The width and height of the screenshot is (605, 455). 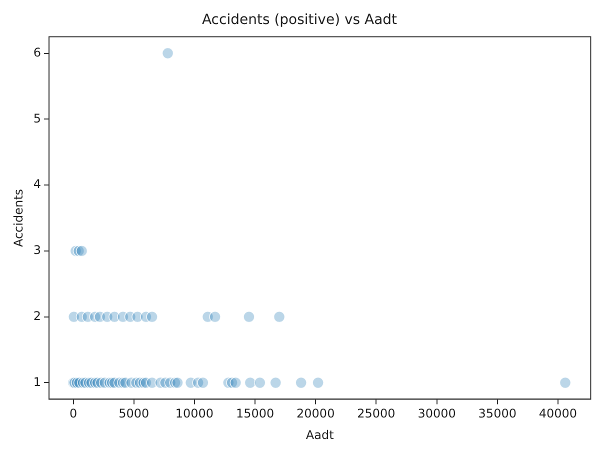 What do you see at coordinates (134, 413) in the screenshot?
I see `x-tick-label: 5000` at bounding box center [134, 413].